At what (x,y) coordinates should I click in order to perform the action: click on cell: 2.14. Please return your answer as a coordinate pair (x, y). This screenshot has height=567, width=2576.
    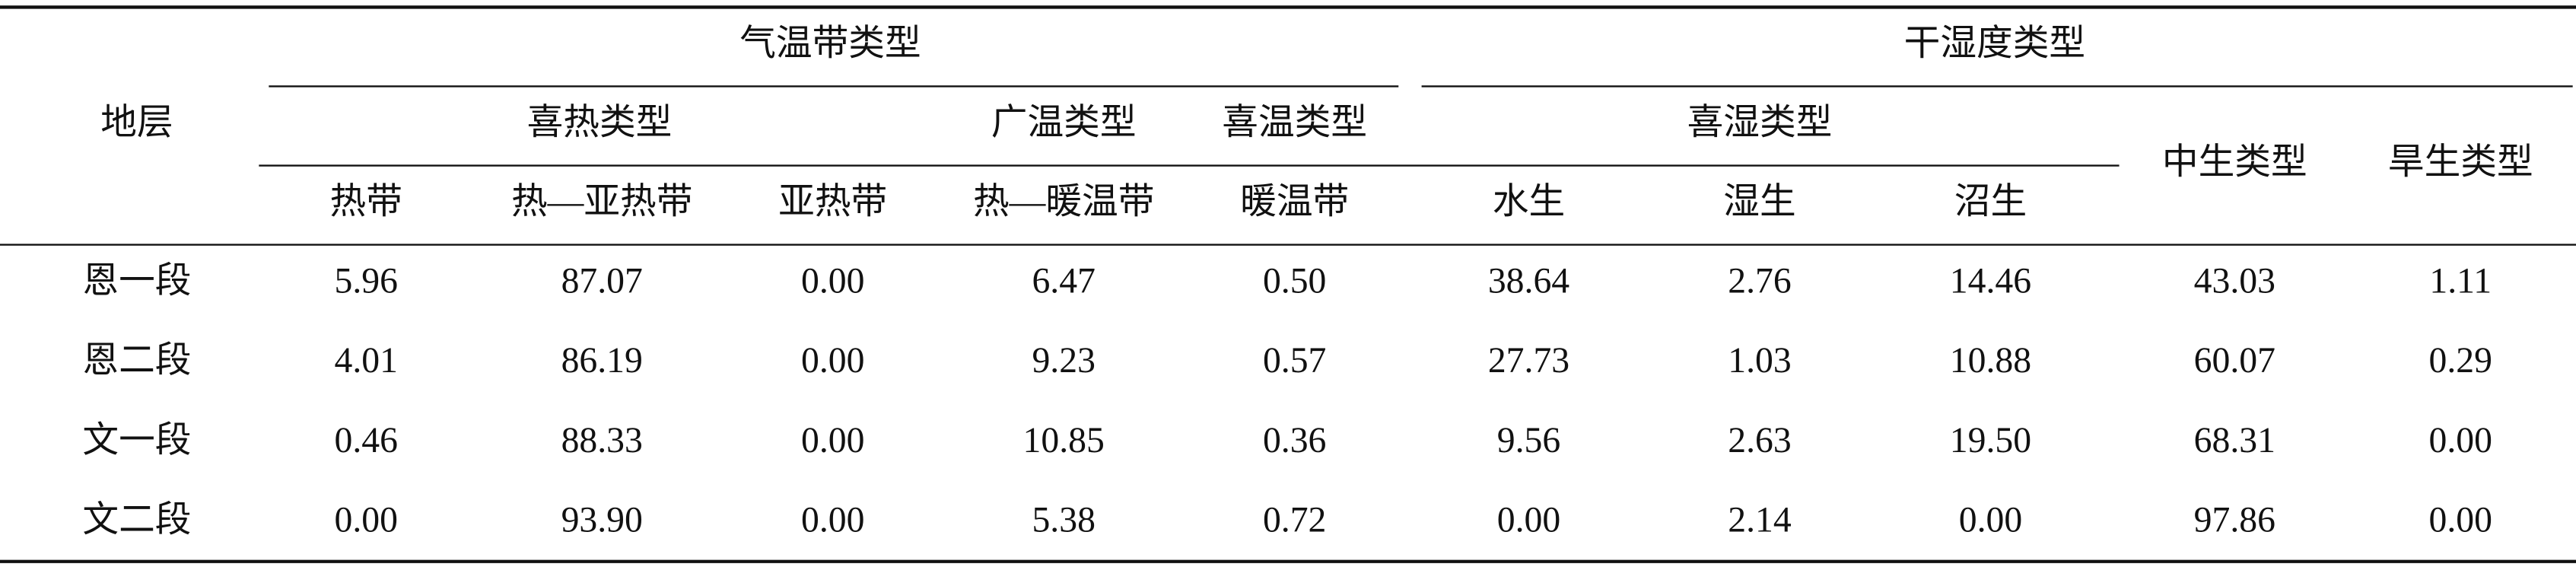
    Looking at the image, I should click on (1760, 520).